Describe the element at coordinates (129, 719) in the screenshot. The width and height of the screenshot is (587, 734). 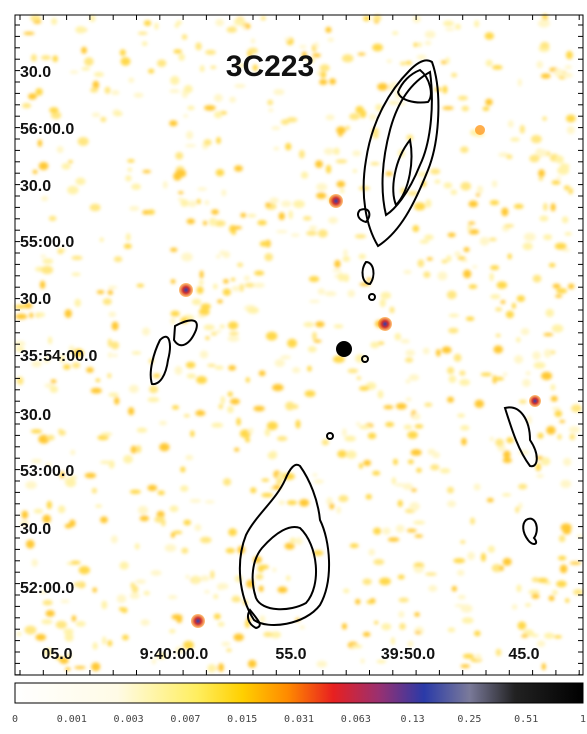
I see `colorbar-label: 0.003` at that location.